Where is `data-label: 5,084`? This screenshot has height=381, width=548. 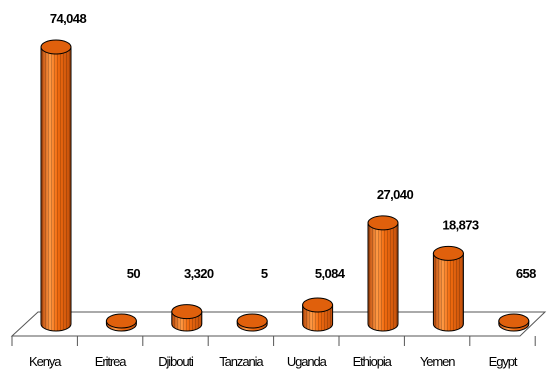 data-label: 5,084 is located at coordinates (330, 273).